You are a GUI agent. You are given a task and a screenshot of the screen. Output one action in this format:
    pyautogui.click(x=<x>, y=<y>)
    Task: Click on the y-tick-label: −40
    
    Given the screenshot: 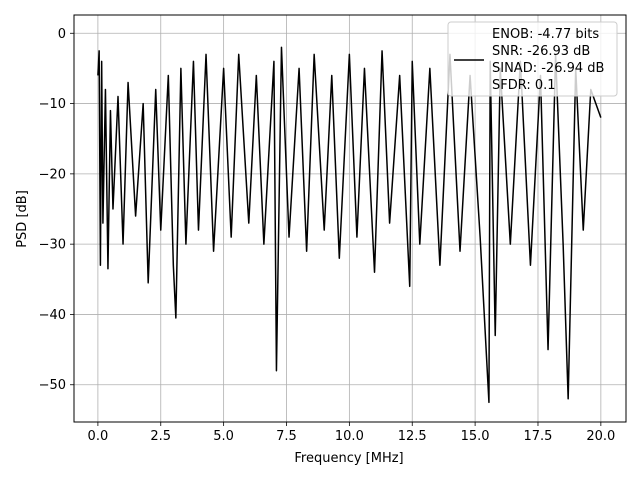 What is the action you would take?
    pyautogui.click(x=52, y=315)
    